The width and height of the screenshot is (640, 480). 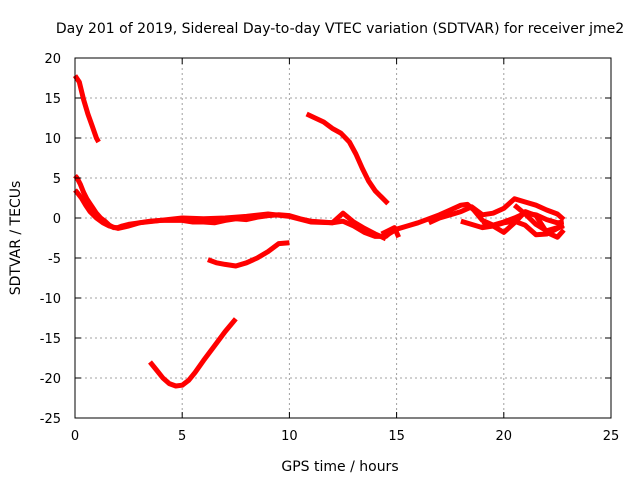 I want to click on y-tick-label: 0, so click(x=57, y=219).